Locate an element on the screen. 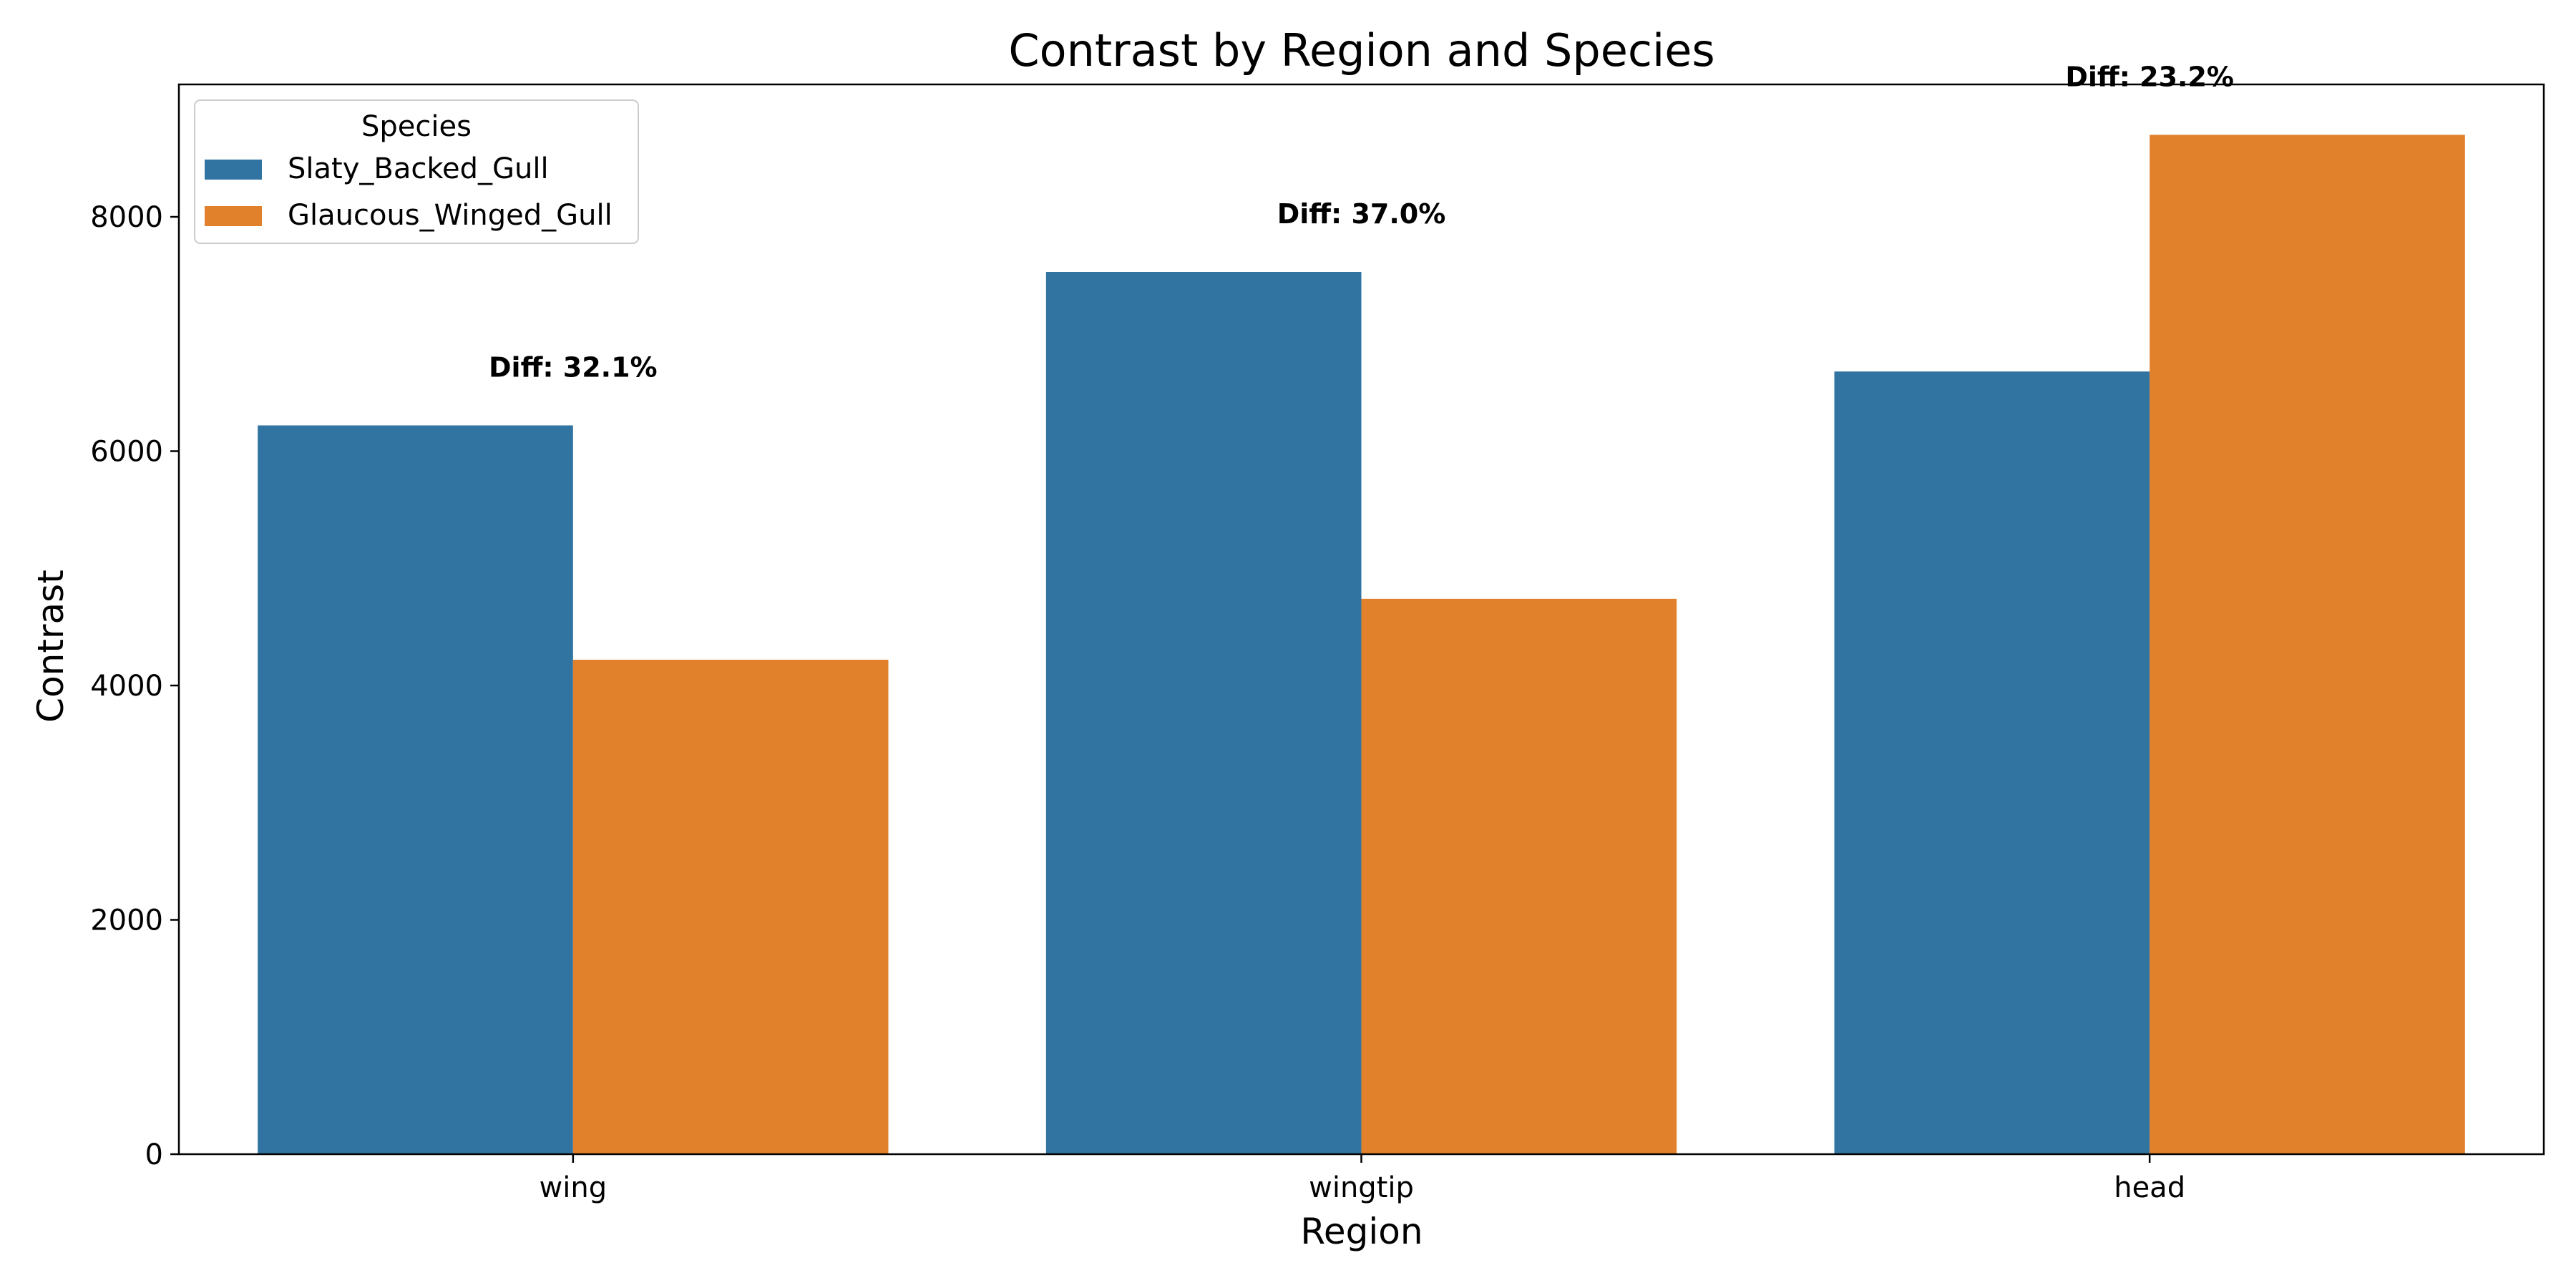  y-tick-label: 6000 is located at coordinates (126, 452).